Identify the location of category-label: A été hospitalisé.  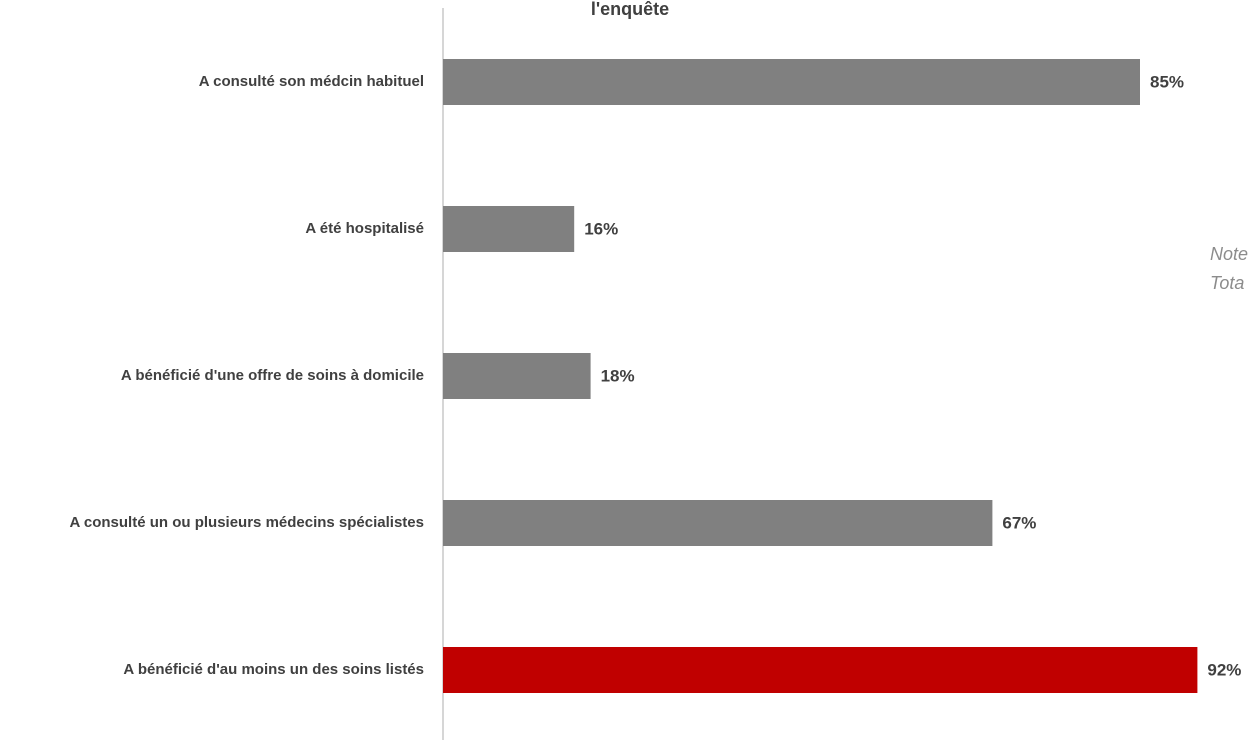
(364, 228).